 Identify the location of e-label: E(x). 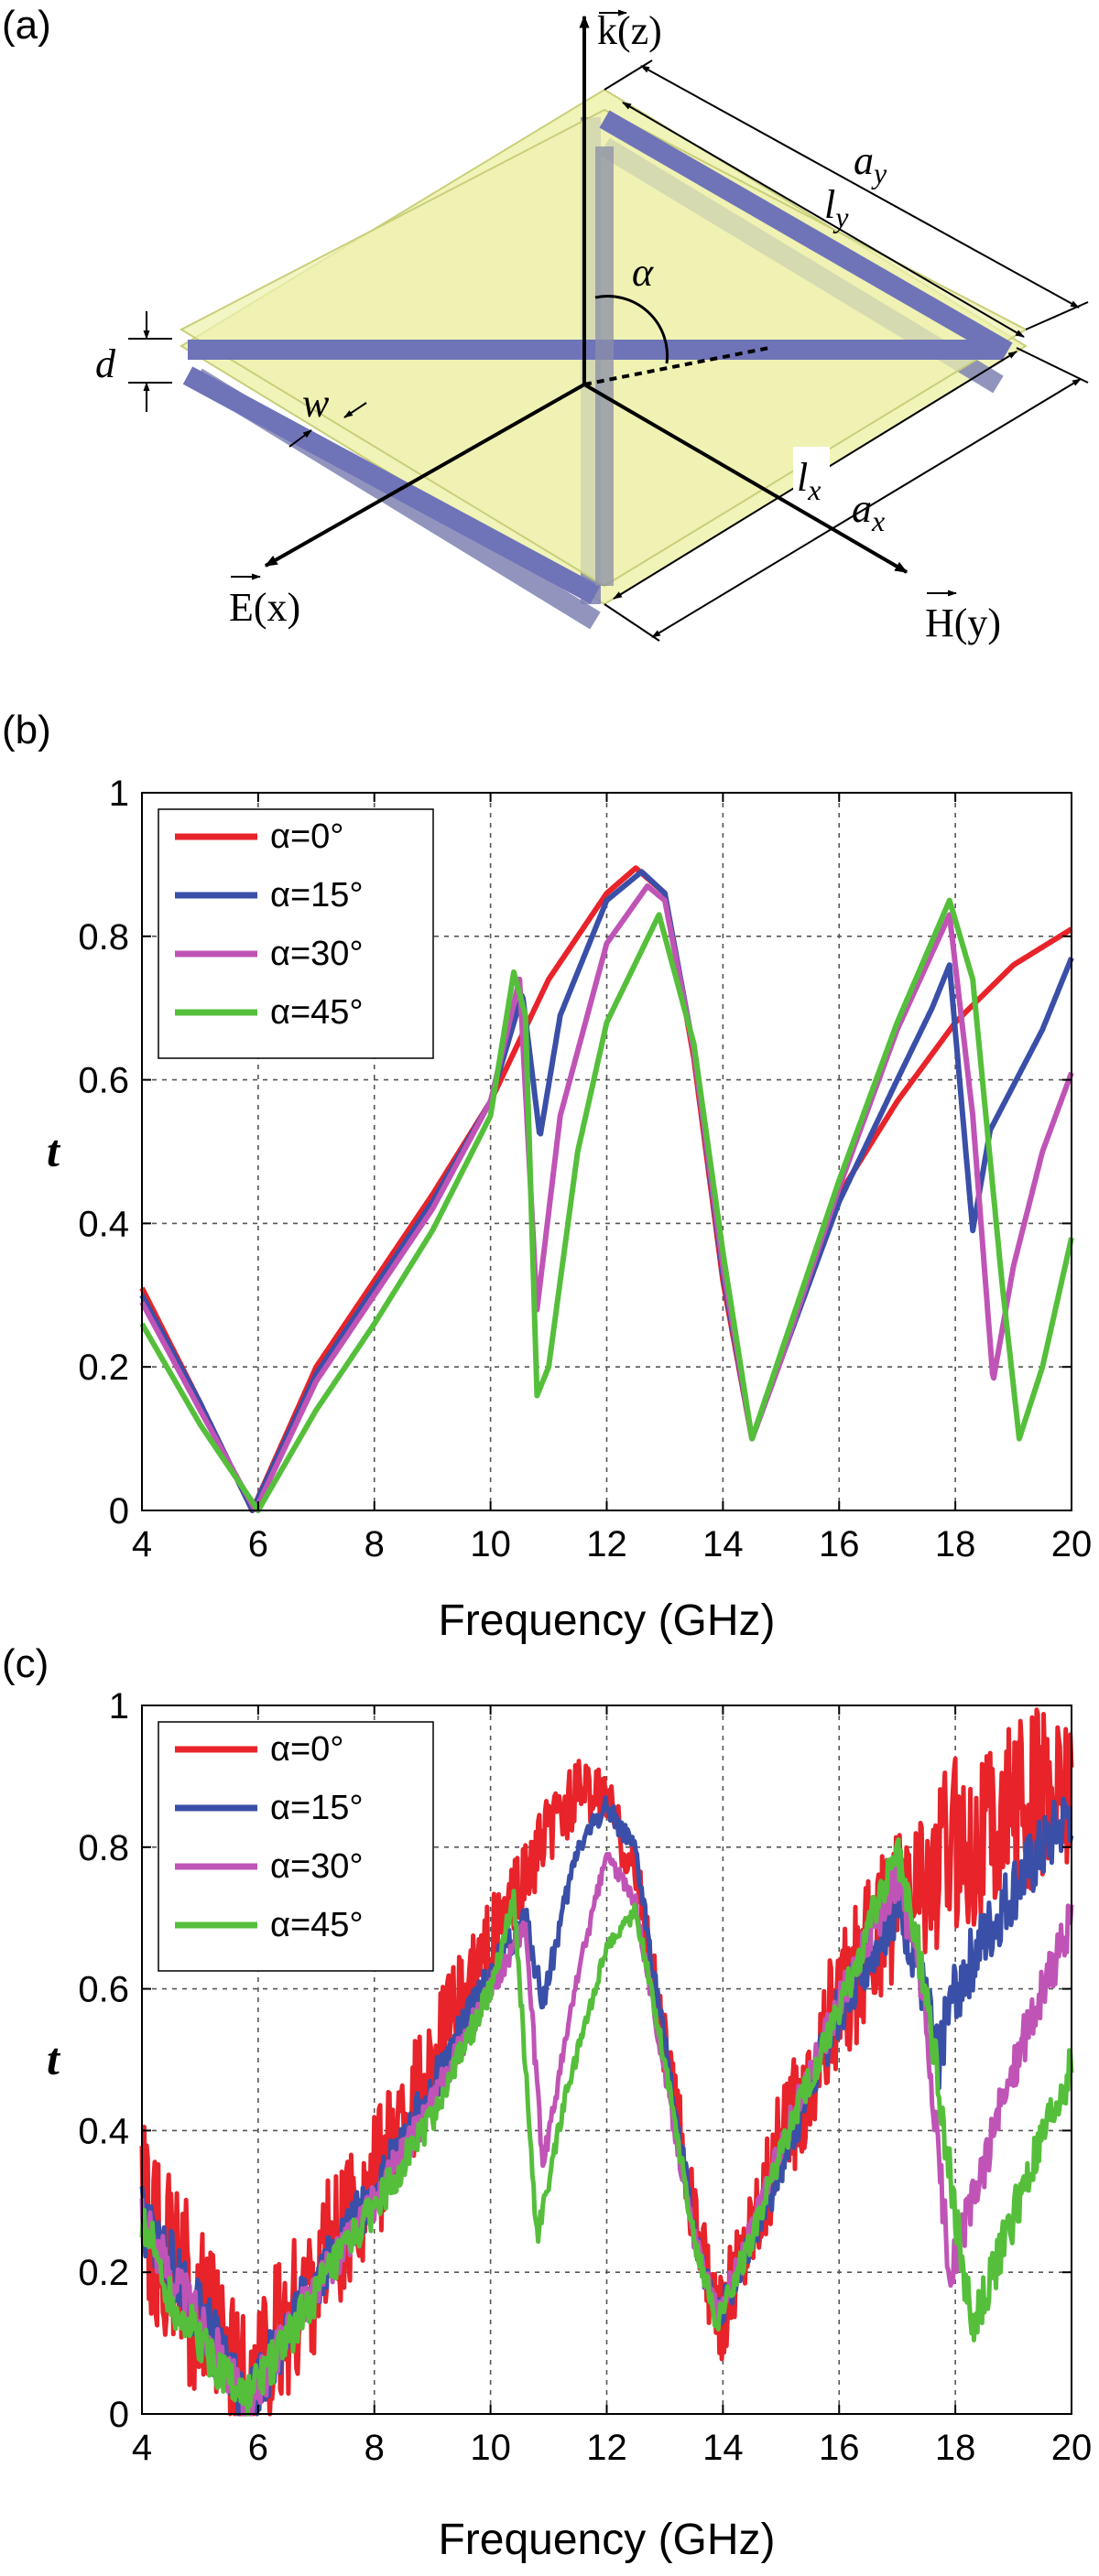
(264, 602).